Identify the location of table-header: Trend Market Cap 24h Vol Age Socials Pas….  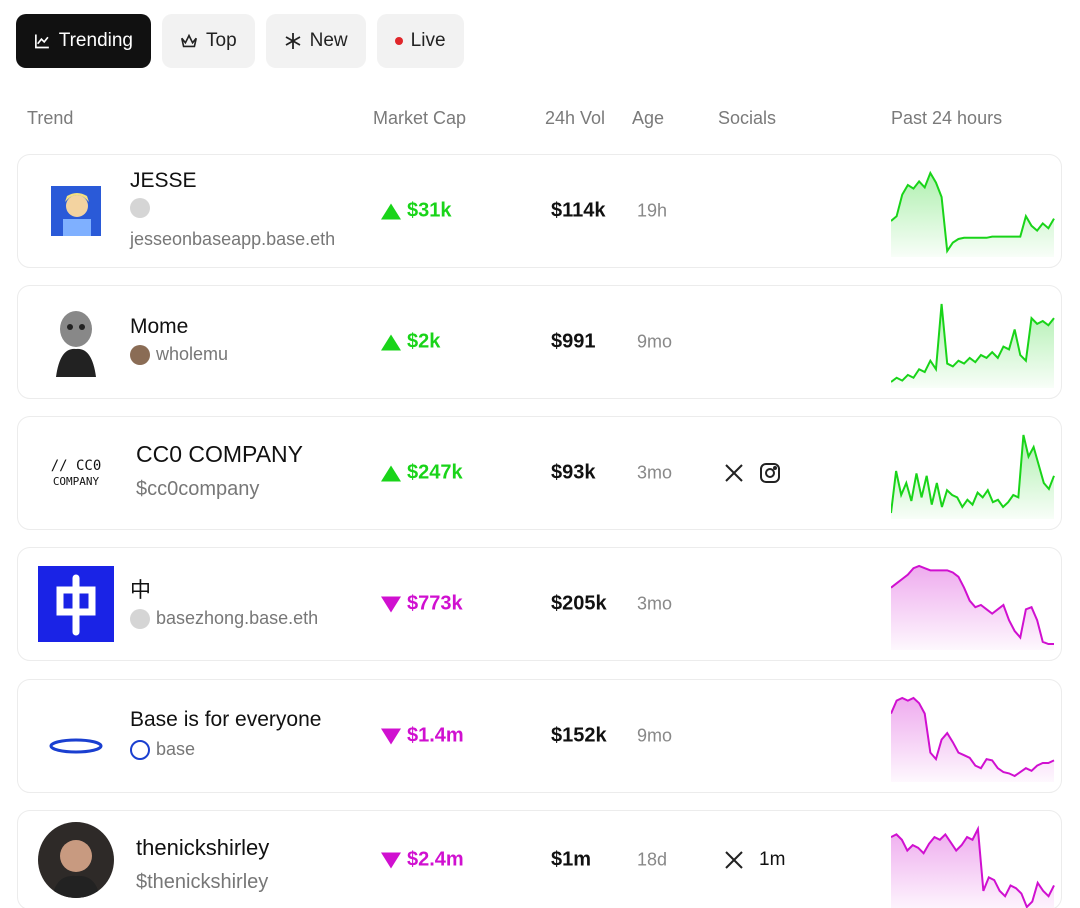
(540, 119).